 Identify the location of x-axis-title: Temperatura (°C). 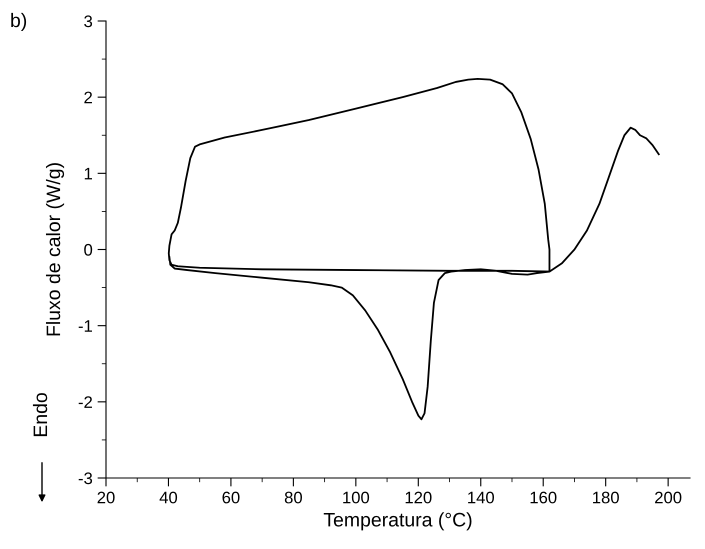
(398, 521).